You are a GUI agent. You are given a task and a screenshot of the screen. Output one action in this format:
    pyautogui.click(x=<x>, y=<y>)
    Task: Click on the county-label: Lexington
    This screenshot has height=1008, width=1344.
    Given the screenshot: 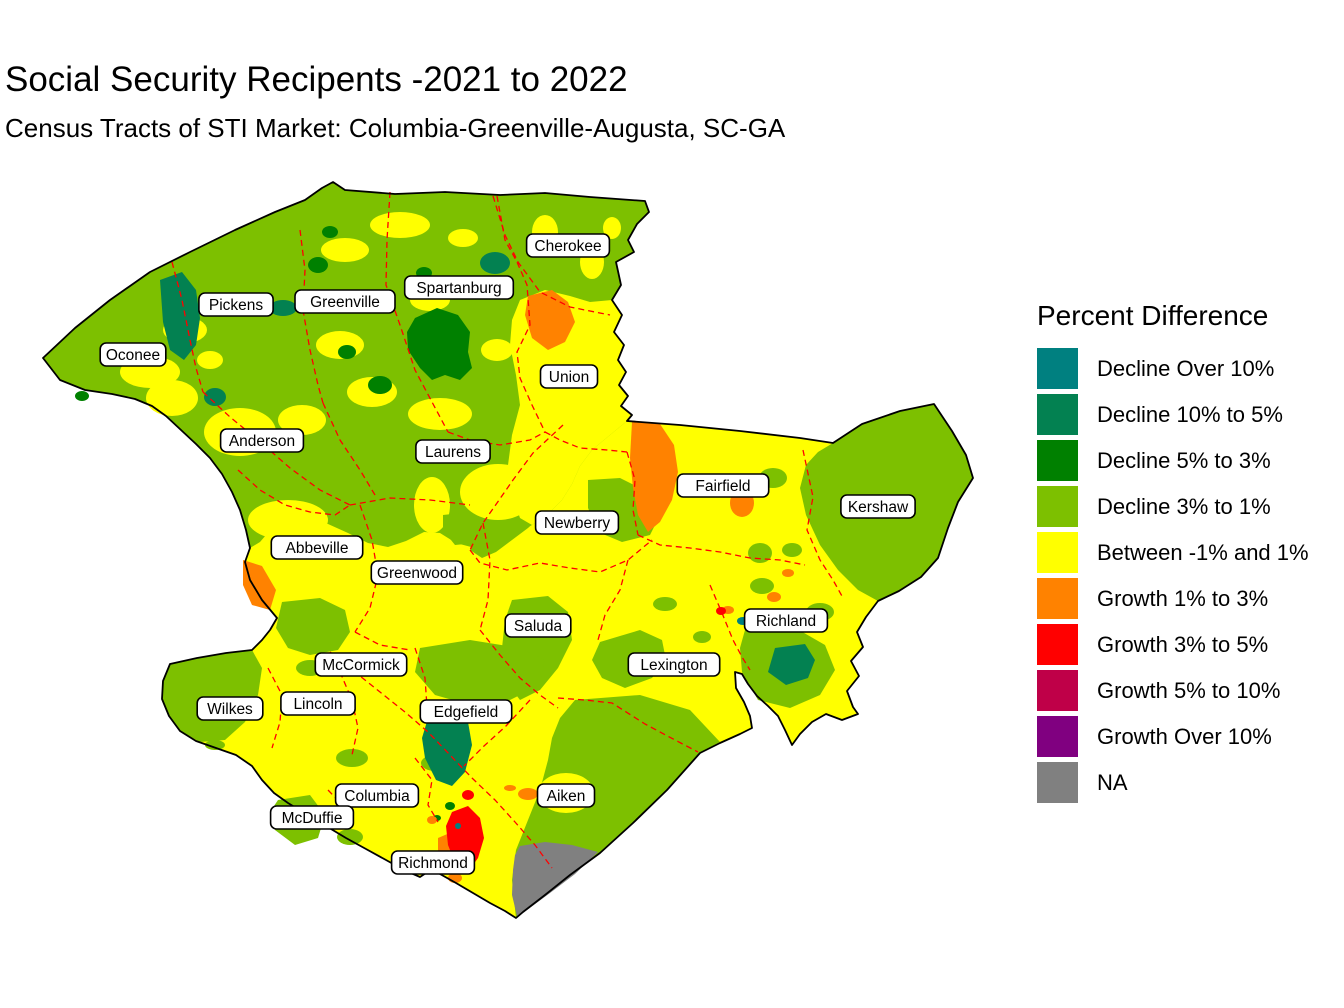 What is the action you would take?
    pyautogui.click(x=673, y=665)
    